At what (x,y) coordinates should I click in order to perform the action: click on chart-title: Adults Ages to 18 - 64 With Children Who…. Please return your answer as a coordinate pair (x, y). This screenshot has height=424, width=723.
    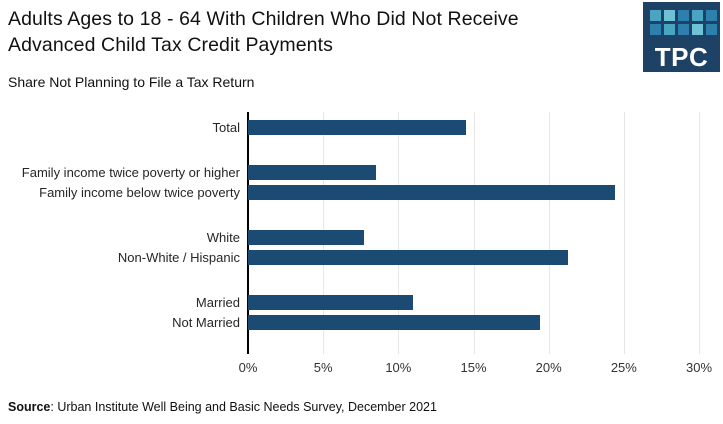
    Looking at the image, I should click on (308, 32).